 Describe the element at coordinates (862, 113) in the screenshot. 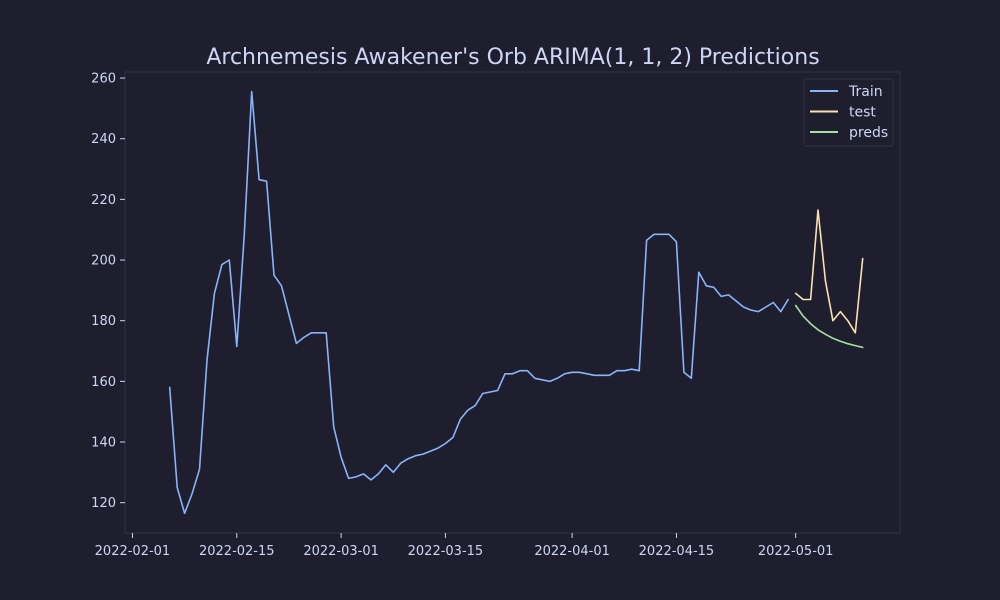

I see `legend-label-test: test` at that location.